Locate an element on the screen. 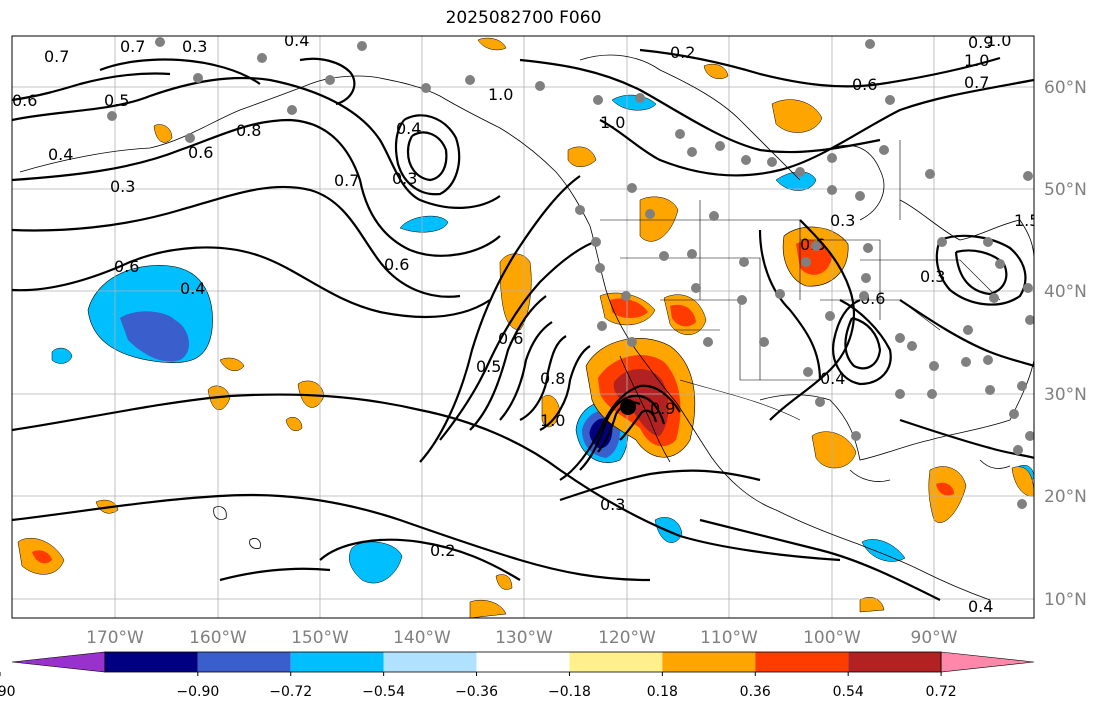 This screenshot has height=712, width=1105. lon-tick-label: 100°W is located at coordinates (832, 638).